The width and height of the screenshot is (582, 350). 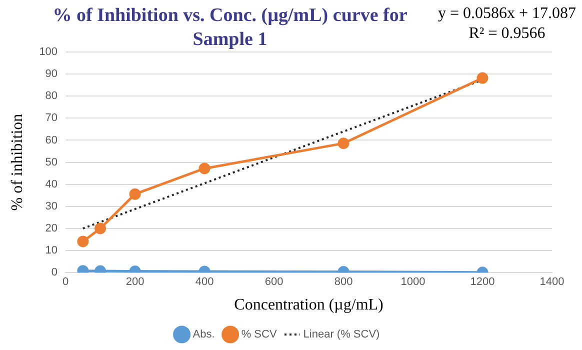 What do you see at coordinates (507, 14) in the screenshot?
I see `text: y = 0.0586x + 17.087` at bounding box center [507, 14].